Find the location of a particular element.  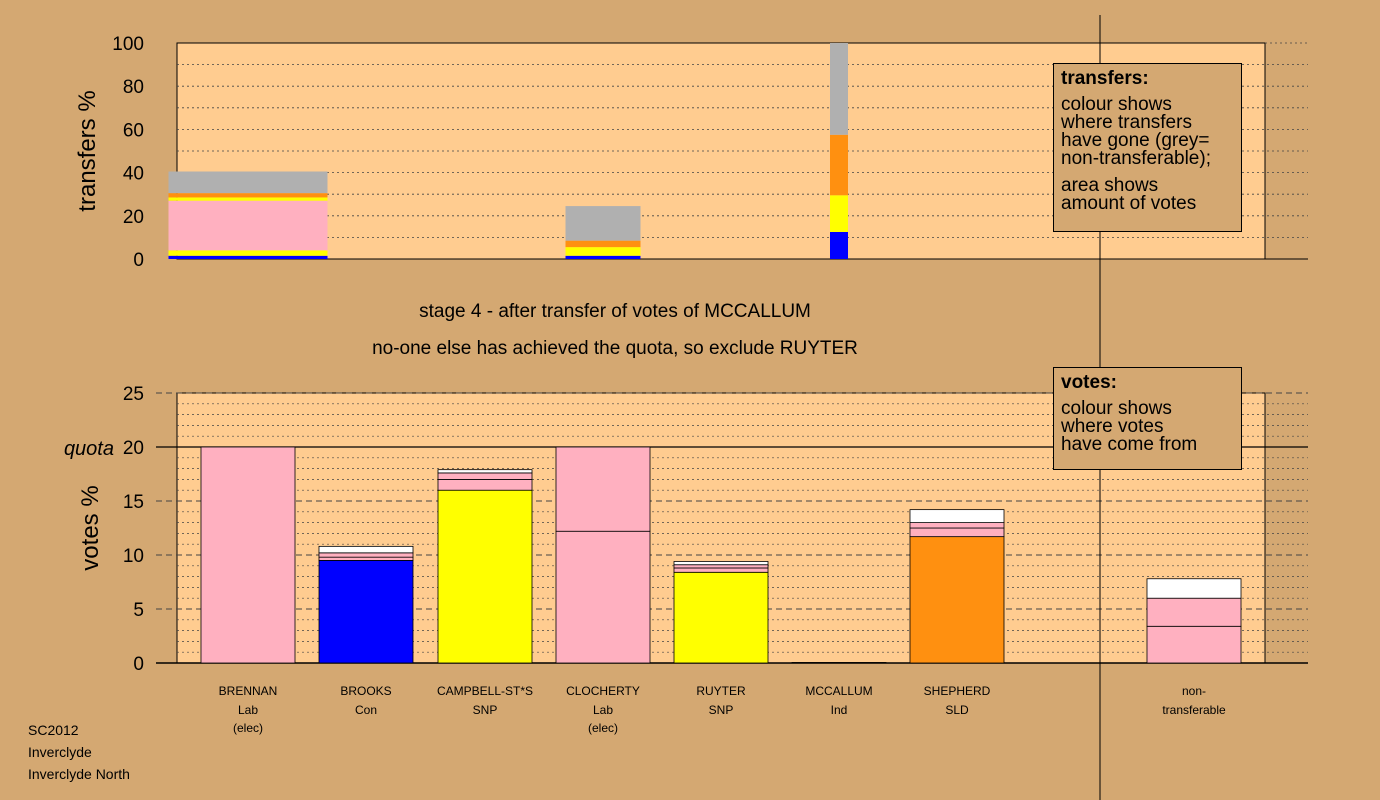

footer-info: SC2012 Inverclyde Inverclyde North is located at coordinates (79, 752).